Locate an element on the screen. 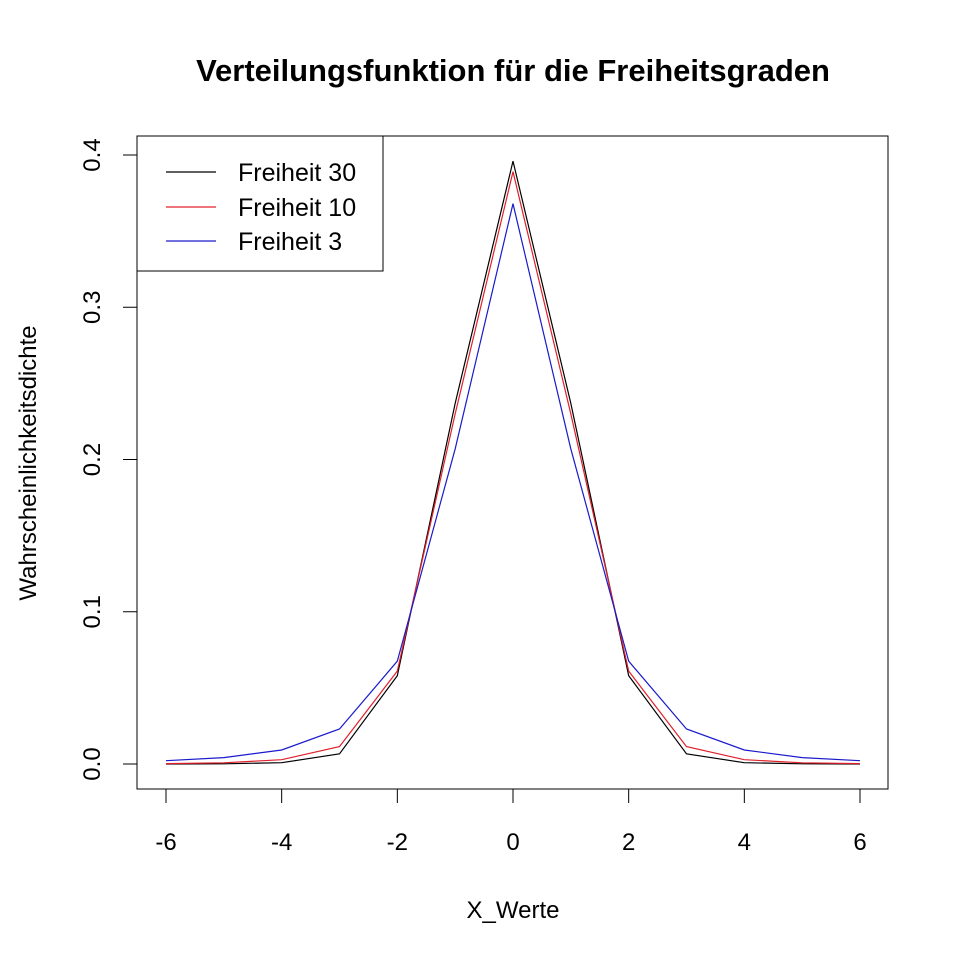 The image size is (960, 960). legend-label-3: Freiheit 3 is located at coordinates (290, 242).